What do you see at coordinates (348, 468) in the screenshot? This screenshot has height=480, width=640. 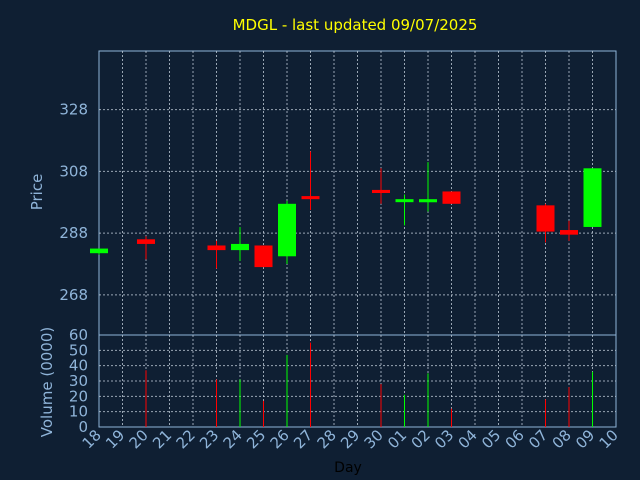 I see `day-axis-label: Day` at bounding box center [348, 468].